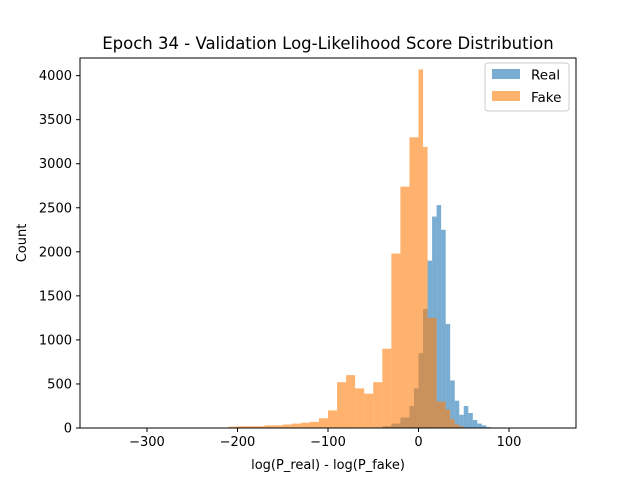 Image resolution: width=640 pixels, height=480 pixels. I want to click on legend-label-fake: Fake, so click(546, 98).